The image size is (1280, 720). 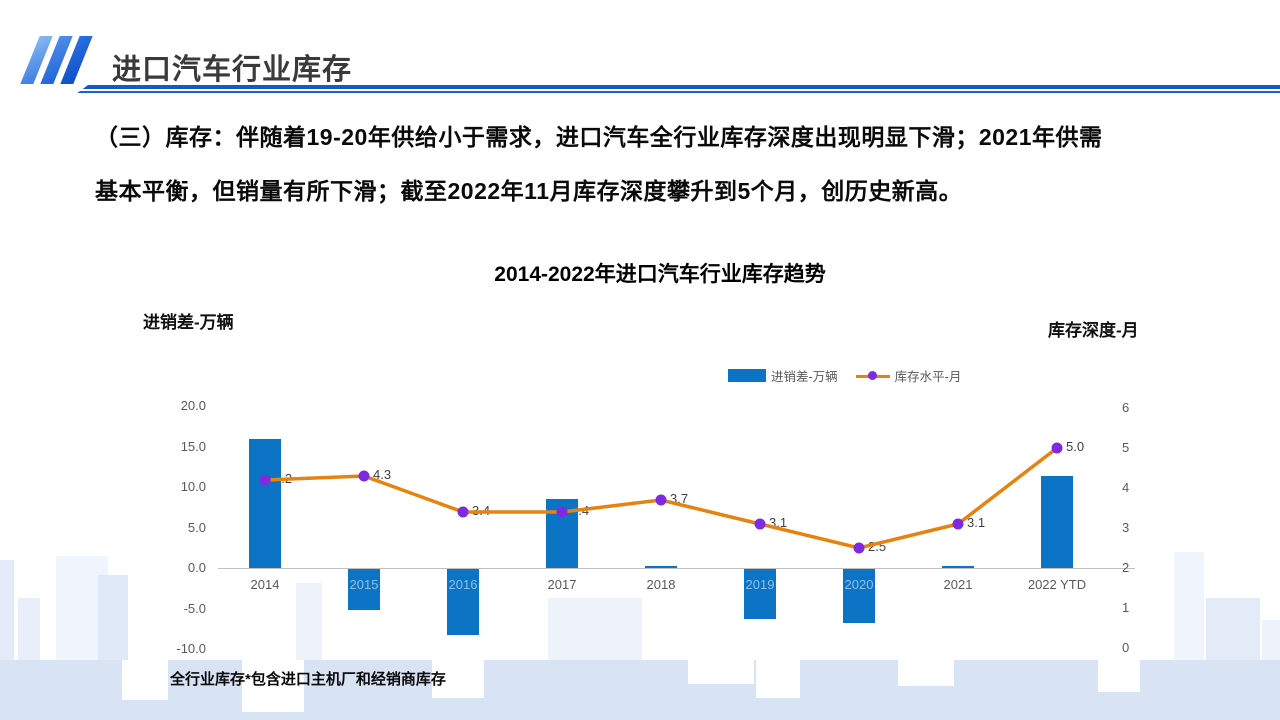 What do you see at coordinates (747, 375) in the screenshot?
I see `legend-bar-swatch-icon` at bounding box center [747, 375].